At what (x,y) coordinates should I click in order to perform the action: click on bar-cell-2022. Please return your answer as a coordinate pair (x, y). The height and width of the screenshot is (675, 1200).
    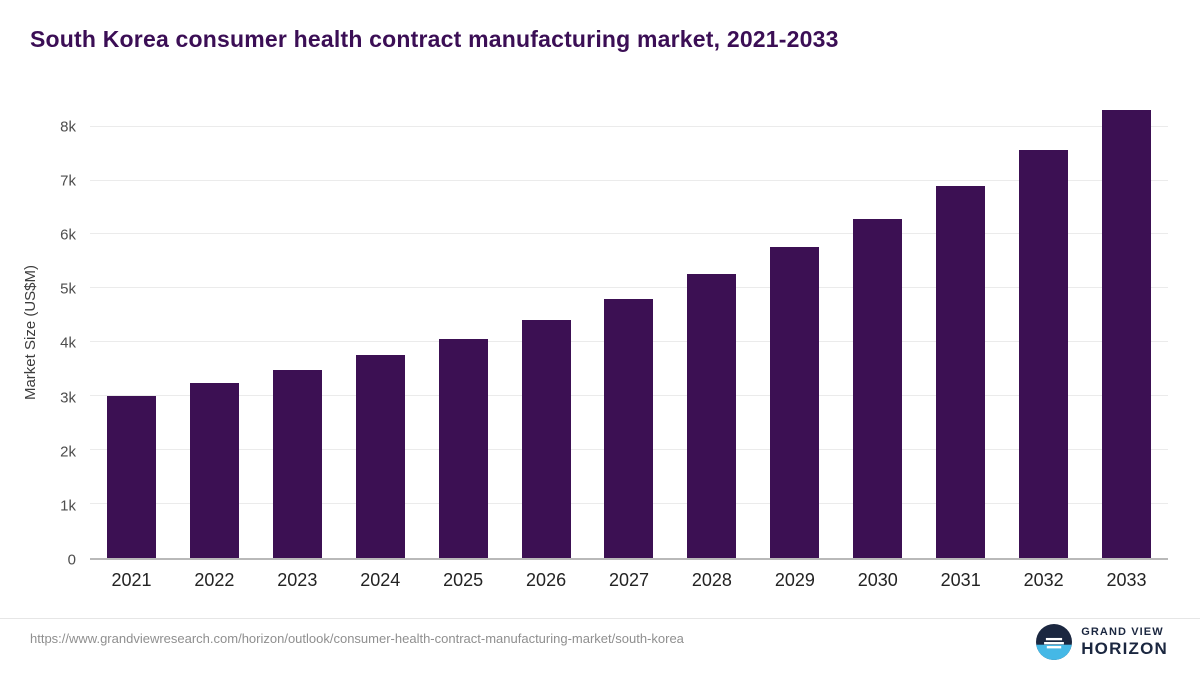
    Looking at the image, I should click on (214, 331).